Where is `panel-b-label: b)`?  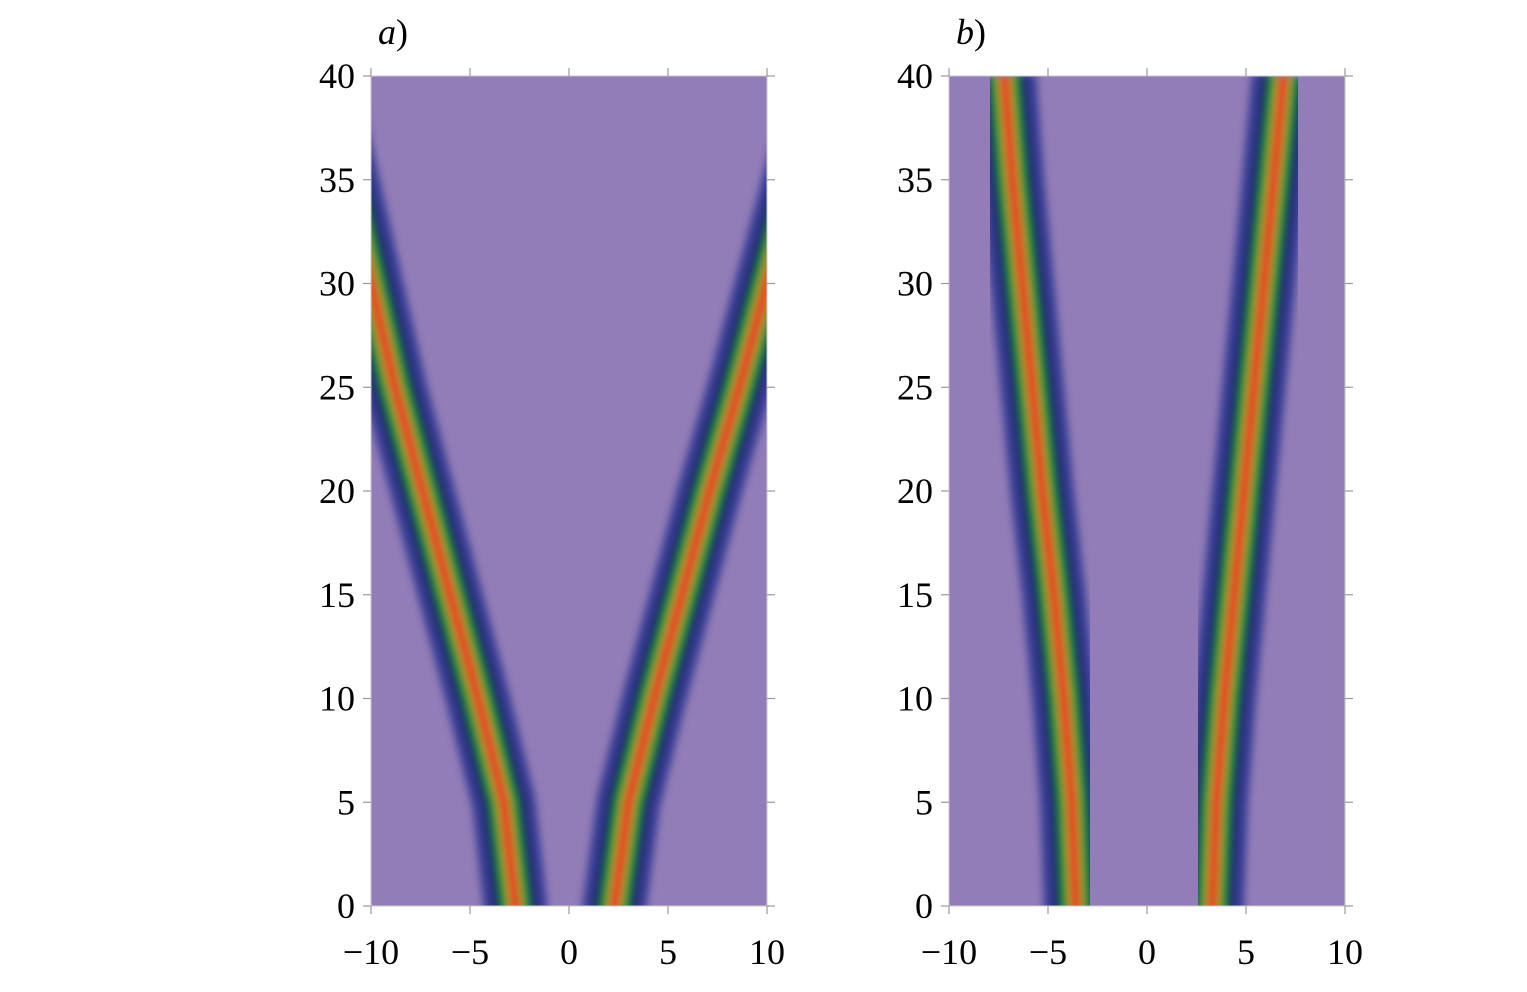
panel-b-label: b) is located at coordinates (971, 32).